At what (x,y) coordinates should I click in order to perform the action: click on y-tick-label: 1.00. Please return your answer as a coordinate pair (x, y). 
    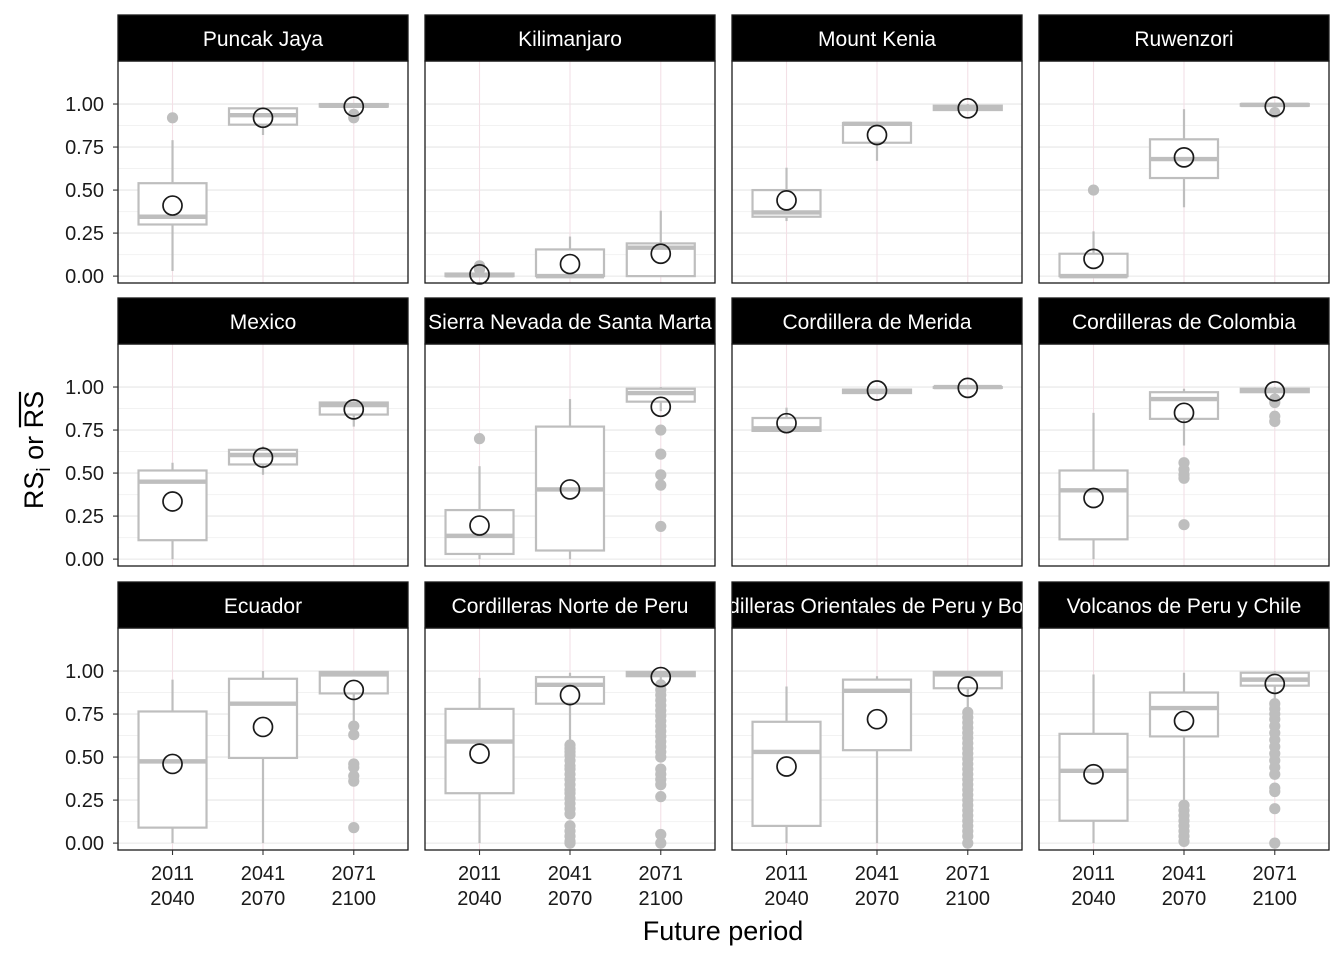
    Looking at the image, I should click on (84, 105).